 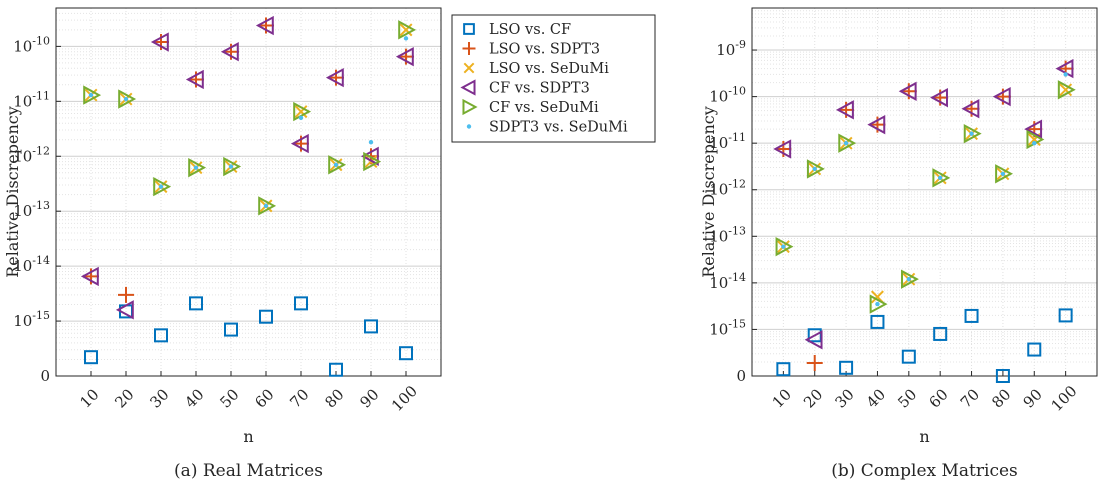 I want to click on legend-entry: LSO vs. SDPT3, so click(x=531, y=50).